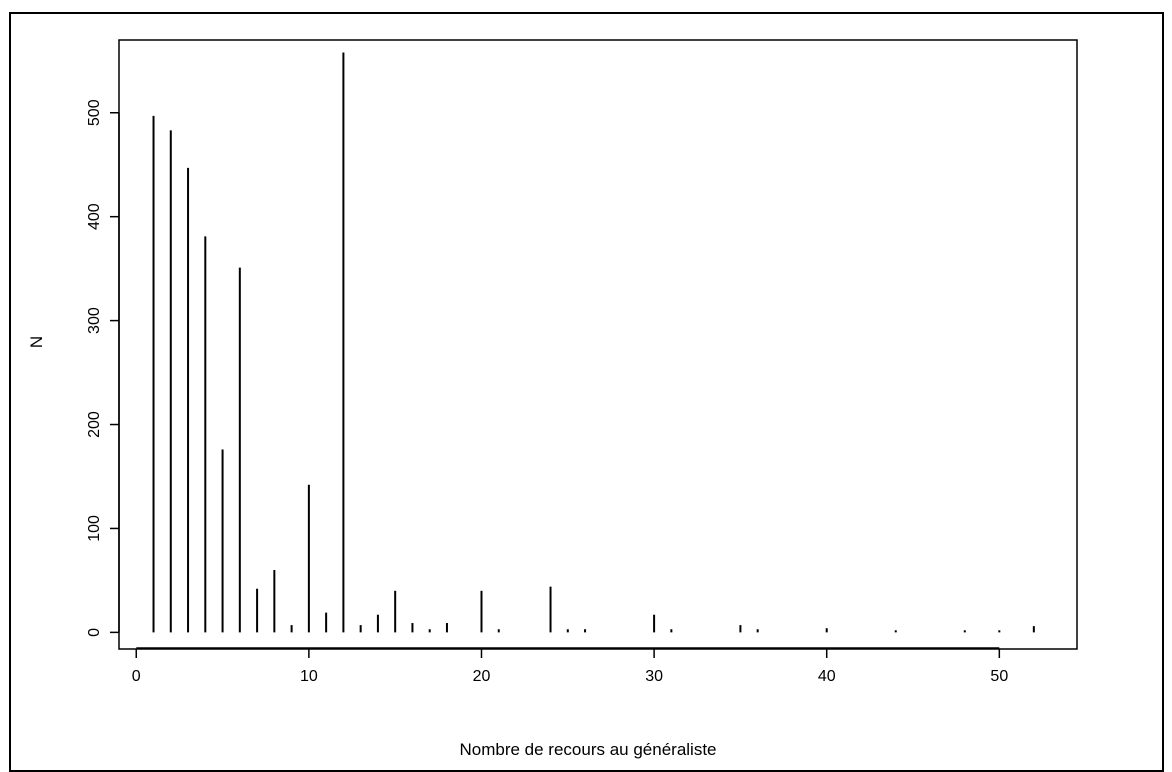 This screenshot has height=772, width=1172. What do you see at coordinates (570, 667) in the screenshot?
I see `x-axis-ticks: 0 10 20 30 40 50` at bounding box center [570, 667].